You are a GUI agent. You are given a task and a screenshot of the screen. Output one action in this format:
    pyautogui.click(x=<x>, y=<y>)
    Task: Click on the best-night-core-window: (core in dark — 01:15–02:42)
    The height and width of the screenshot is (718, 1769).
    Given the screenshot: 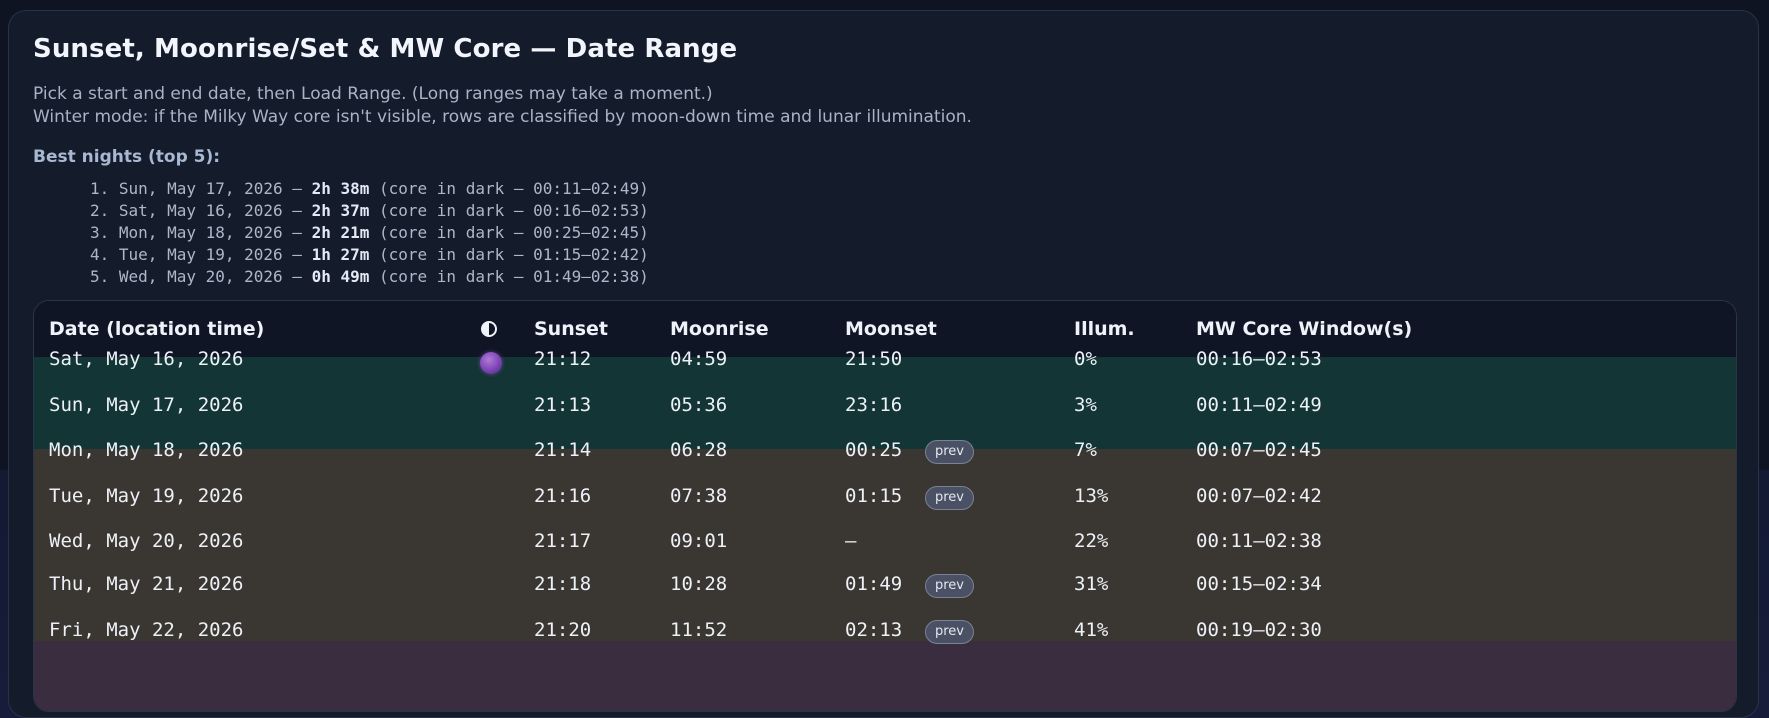 What is the action you would take?
    pyautogui.click(x=509, y=254)
    